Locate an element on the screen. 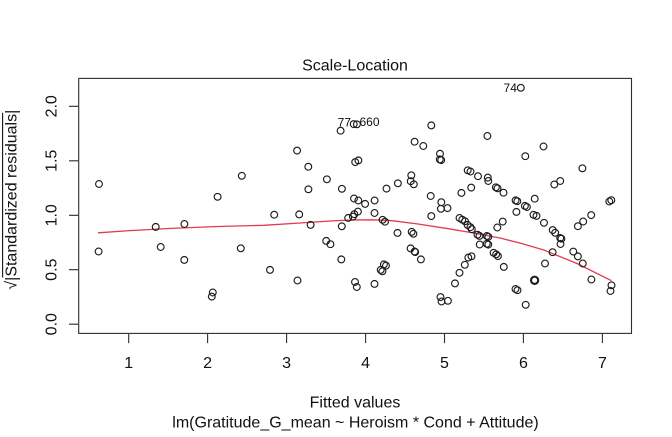 The width and height of the screenshot is (672, 437). svg-text: 1 is located at coordinates (128, 363).